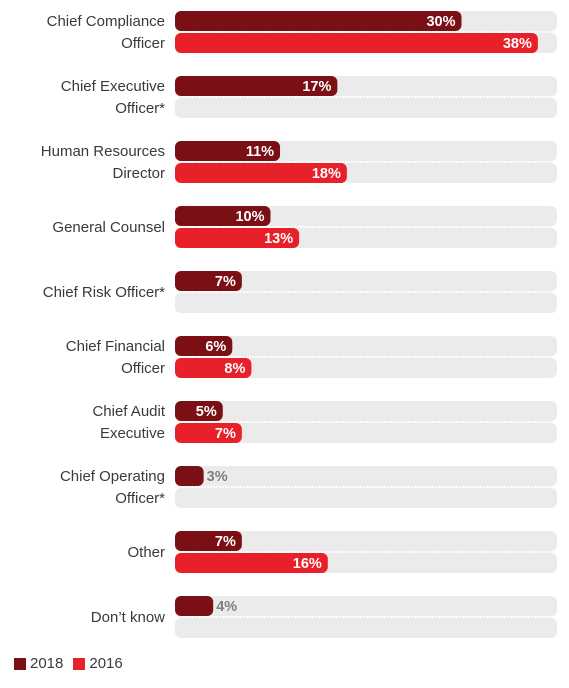  Describe the element at coordinates (128, 617) in the screenshot. I see `category-label-don-t-know-0: Don’t know` at that location.